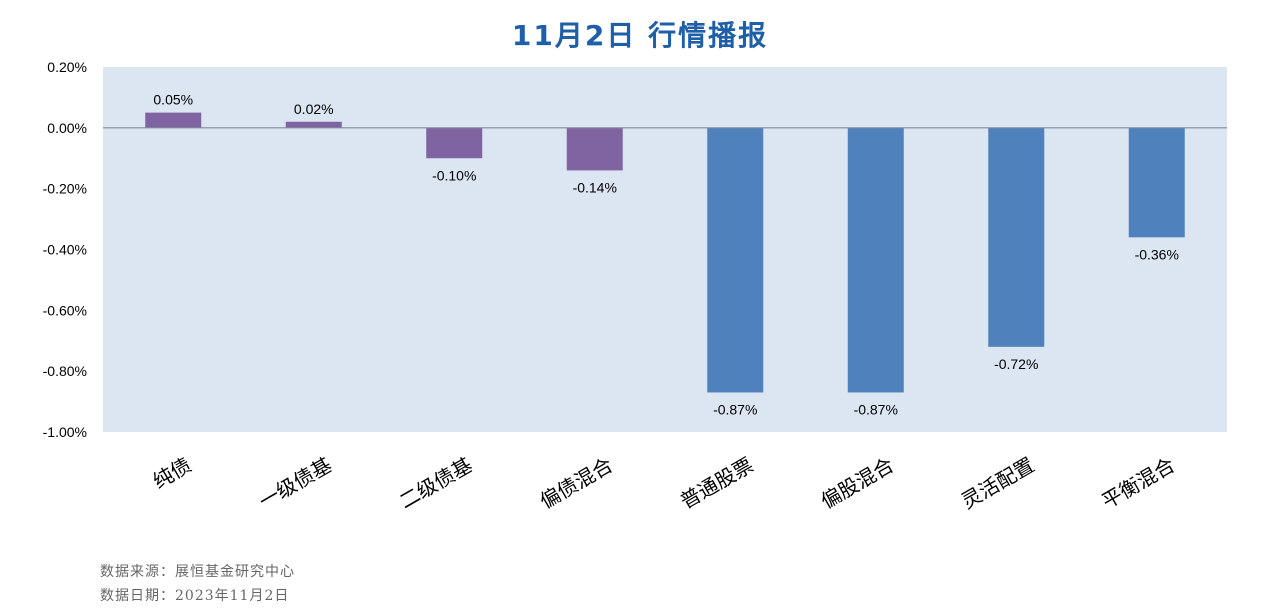  I want to click on x-category-label: 偏债混合, so click(576, 483).